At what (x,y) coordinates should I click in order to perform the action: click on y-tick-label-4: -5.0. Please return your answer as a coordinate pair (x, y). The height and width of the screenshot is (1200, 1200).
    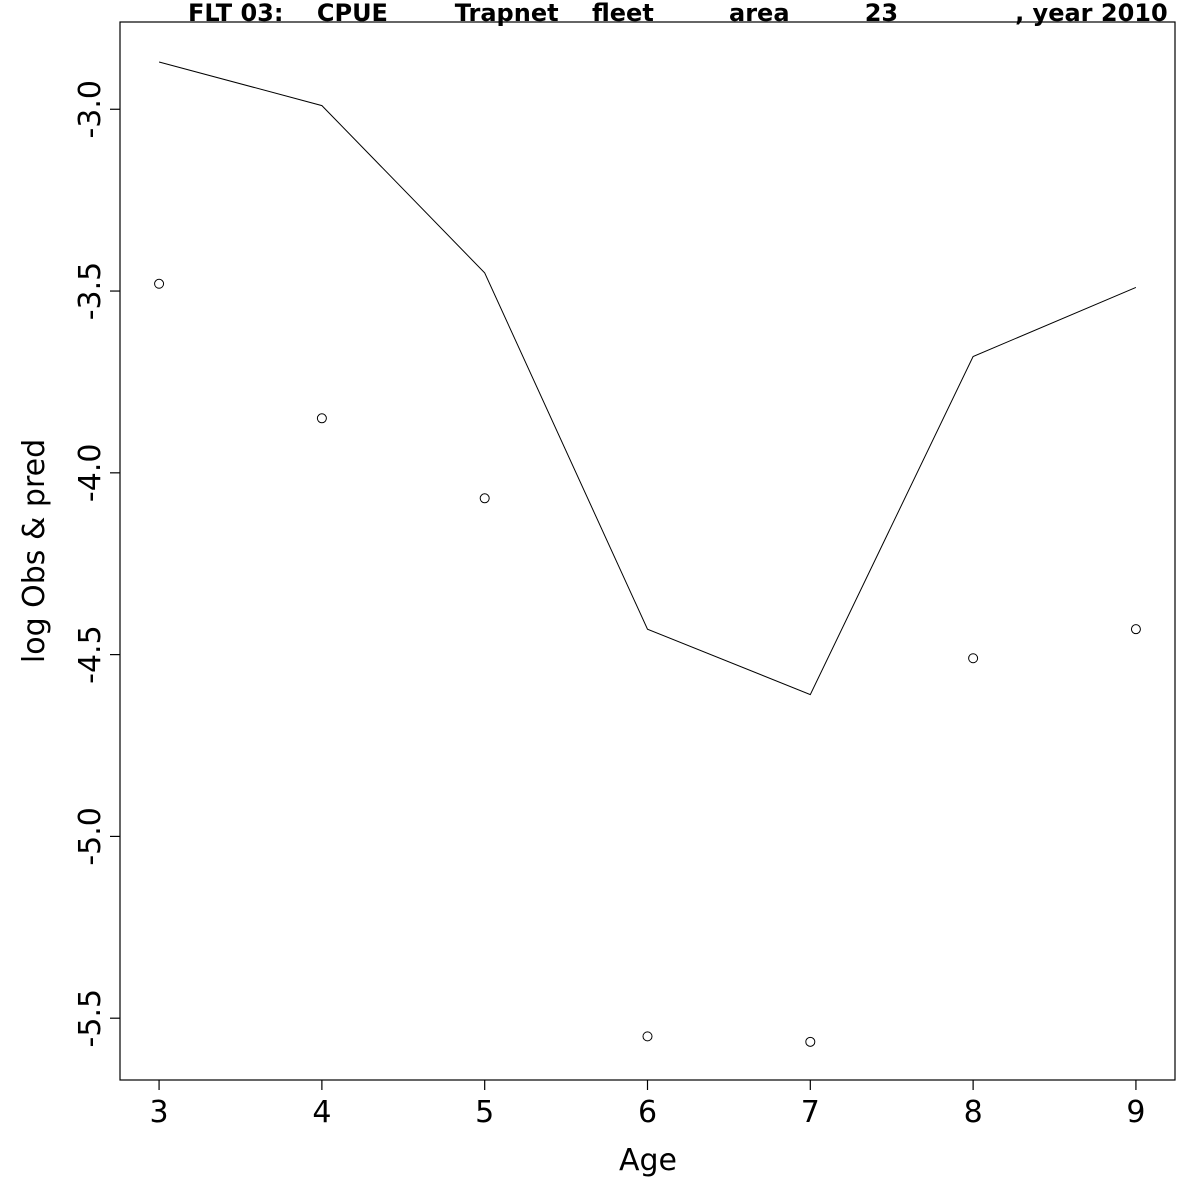
    Looking at the image, I should click on (90, 836).